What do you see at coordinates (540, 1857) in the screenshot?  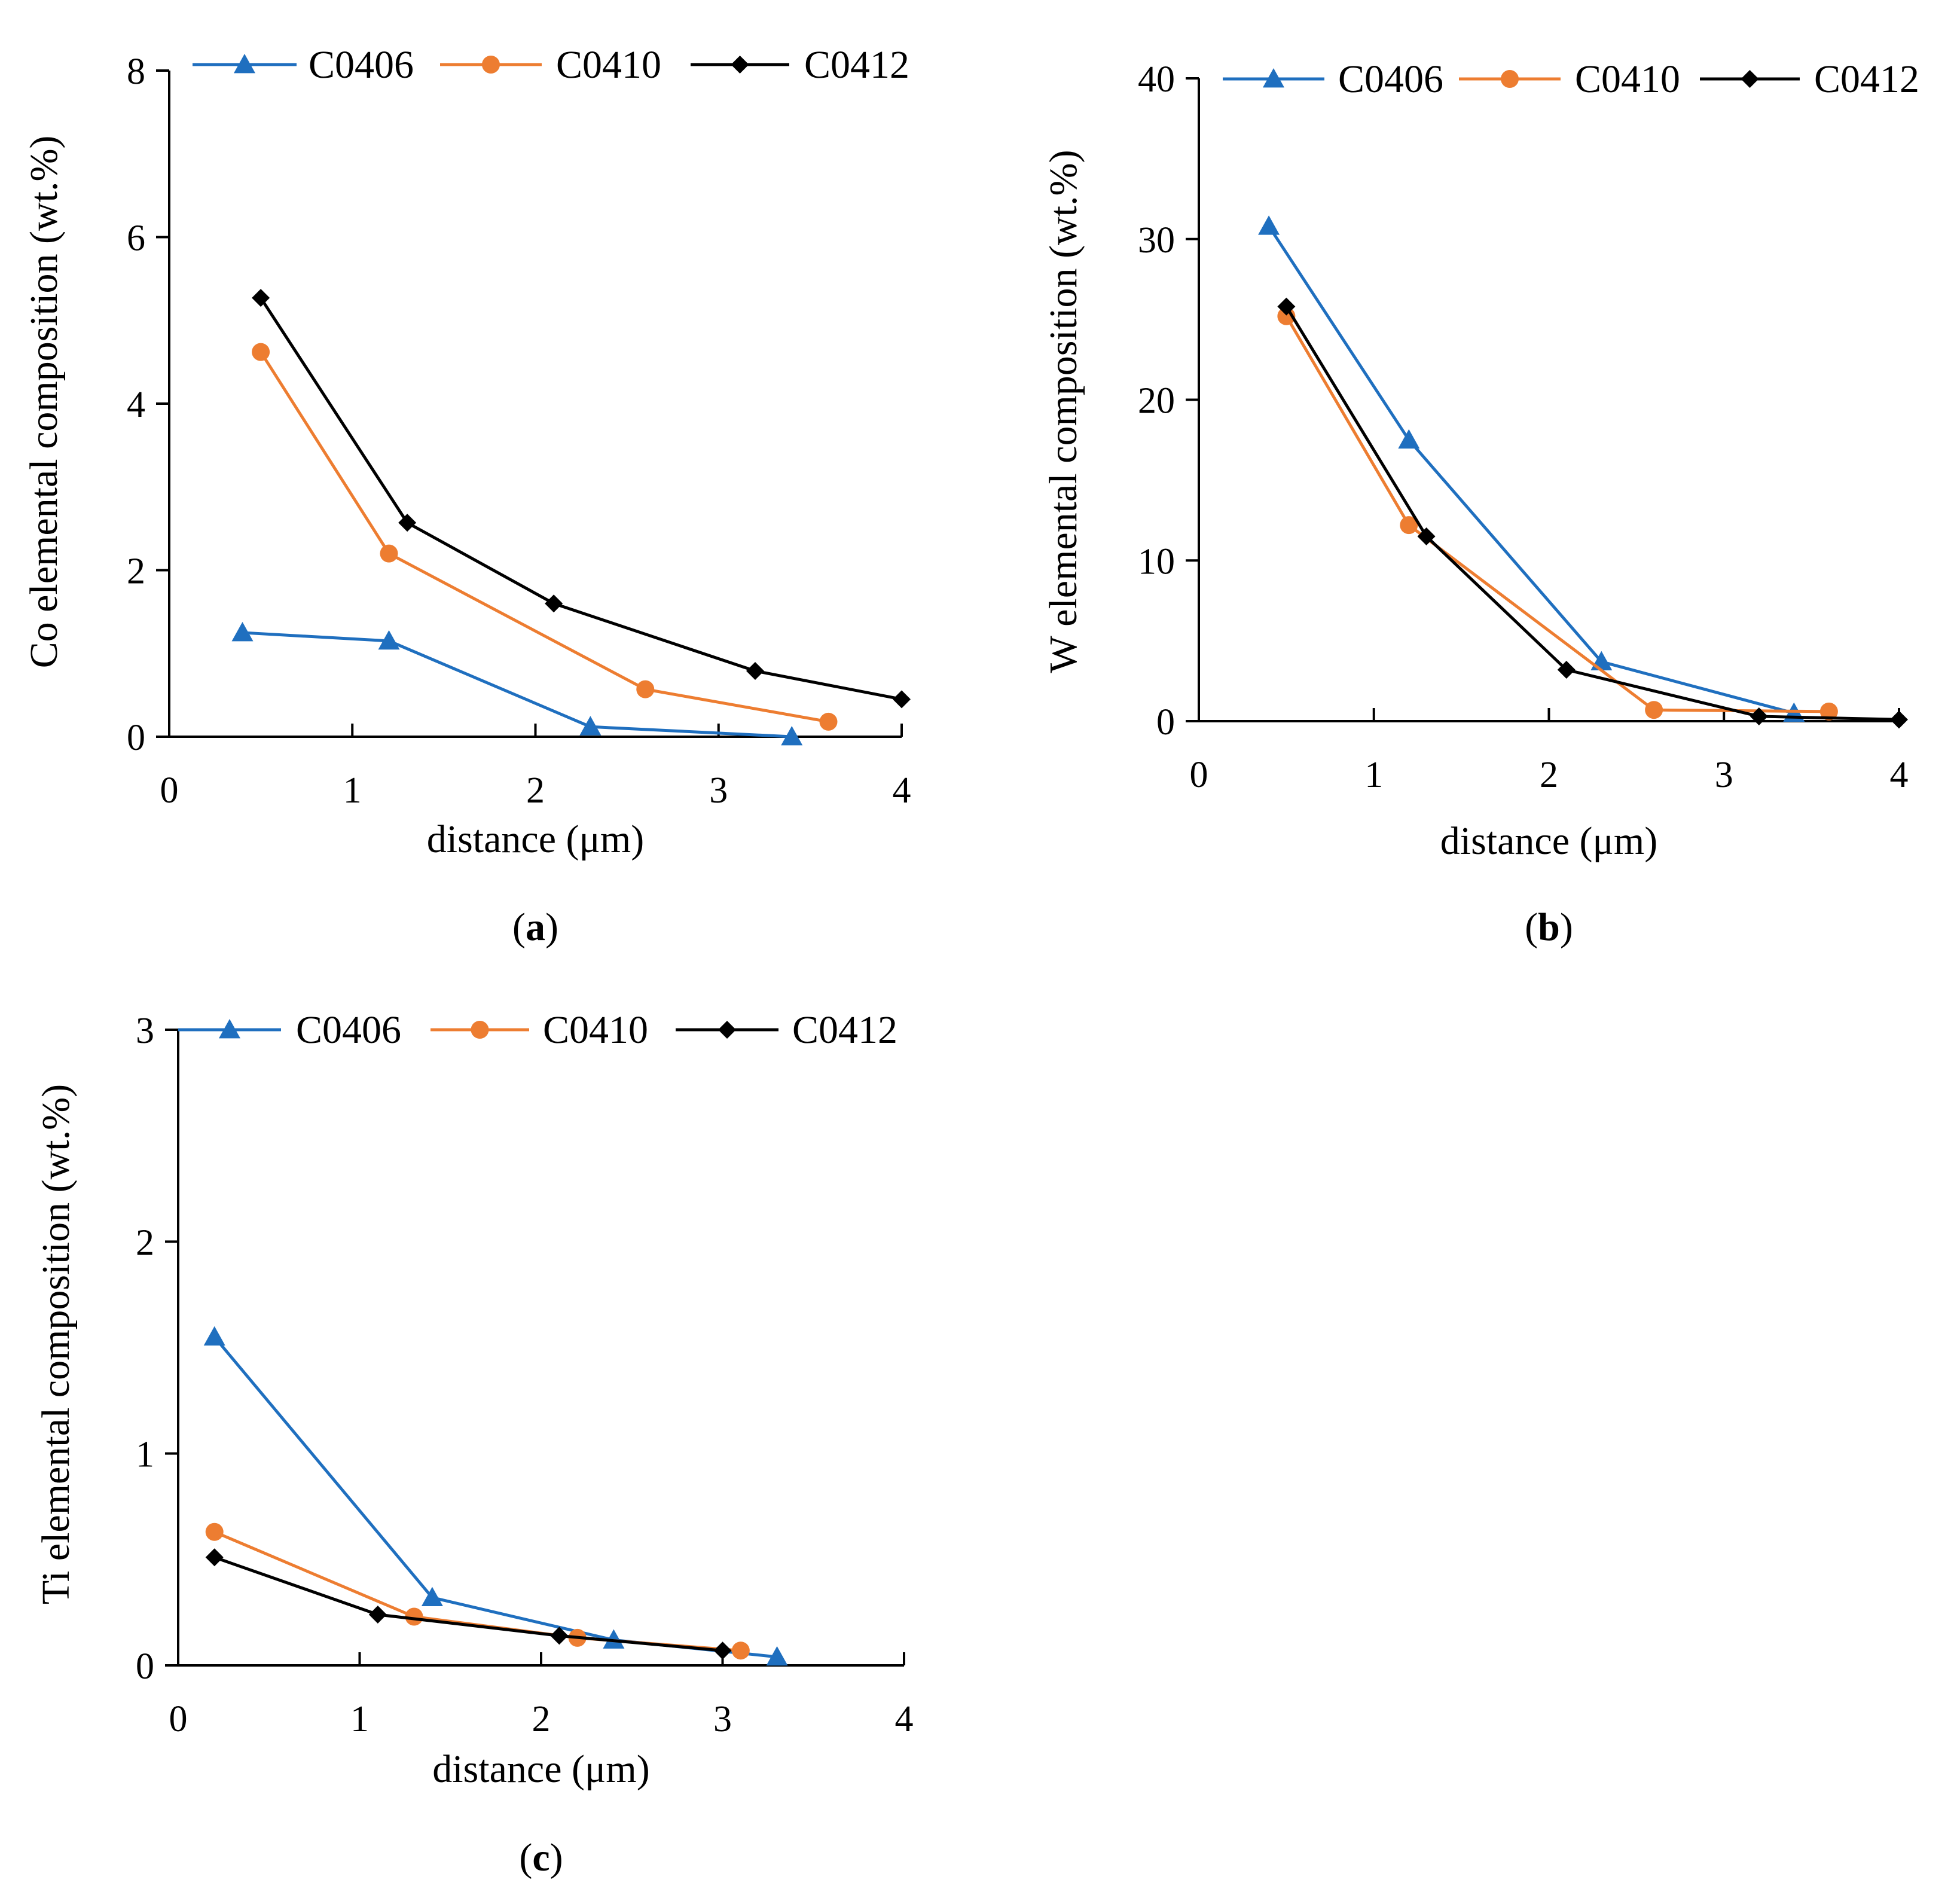 I see `panel-label-letter: c` at bounding box center [540, 1857].